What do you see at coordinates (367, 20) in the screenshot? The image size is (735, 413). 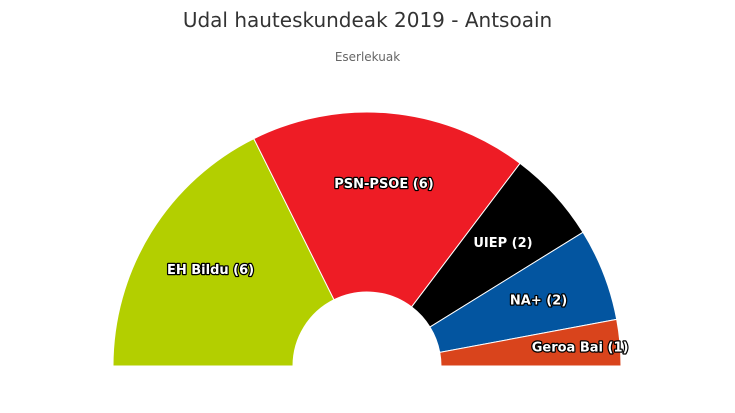 I see `chart-title: Udal hauteskundeak 2019 - Antsoain` at bounding box center [367, 20].